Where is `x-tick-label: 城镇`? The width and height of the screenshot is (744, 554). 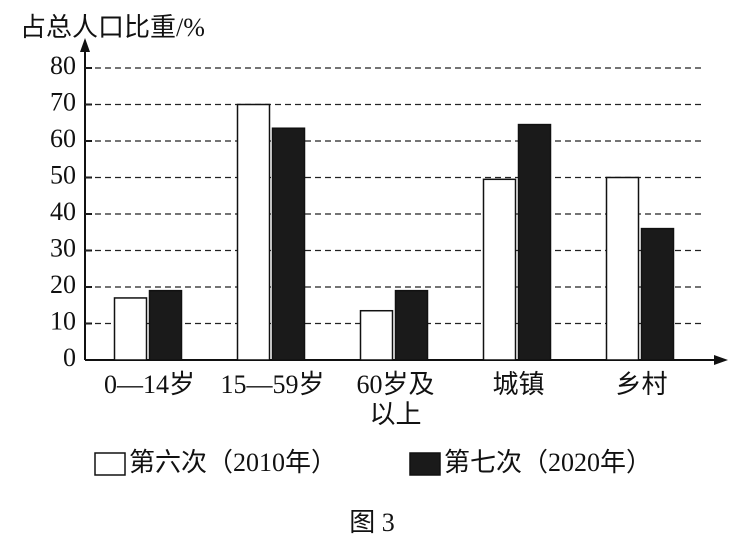 x-tick-label: 城镇 is located at coordinates (518, 384).